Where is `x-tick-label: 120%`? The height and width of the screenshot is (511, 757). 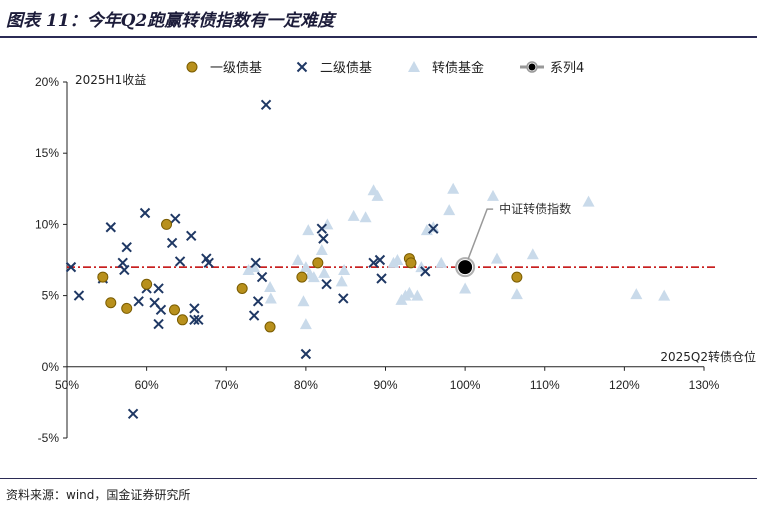
x-tick-label: 120% is located at coordinates (624, 385).